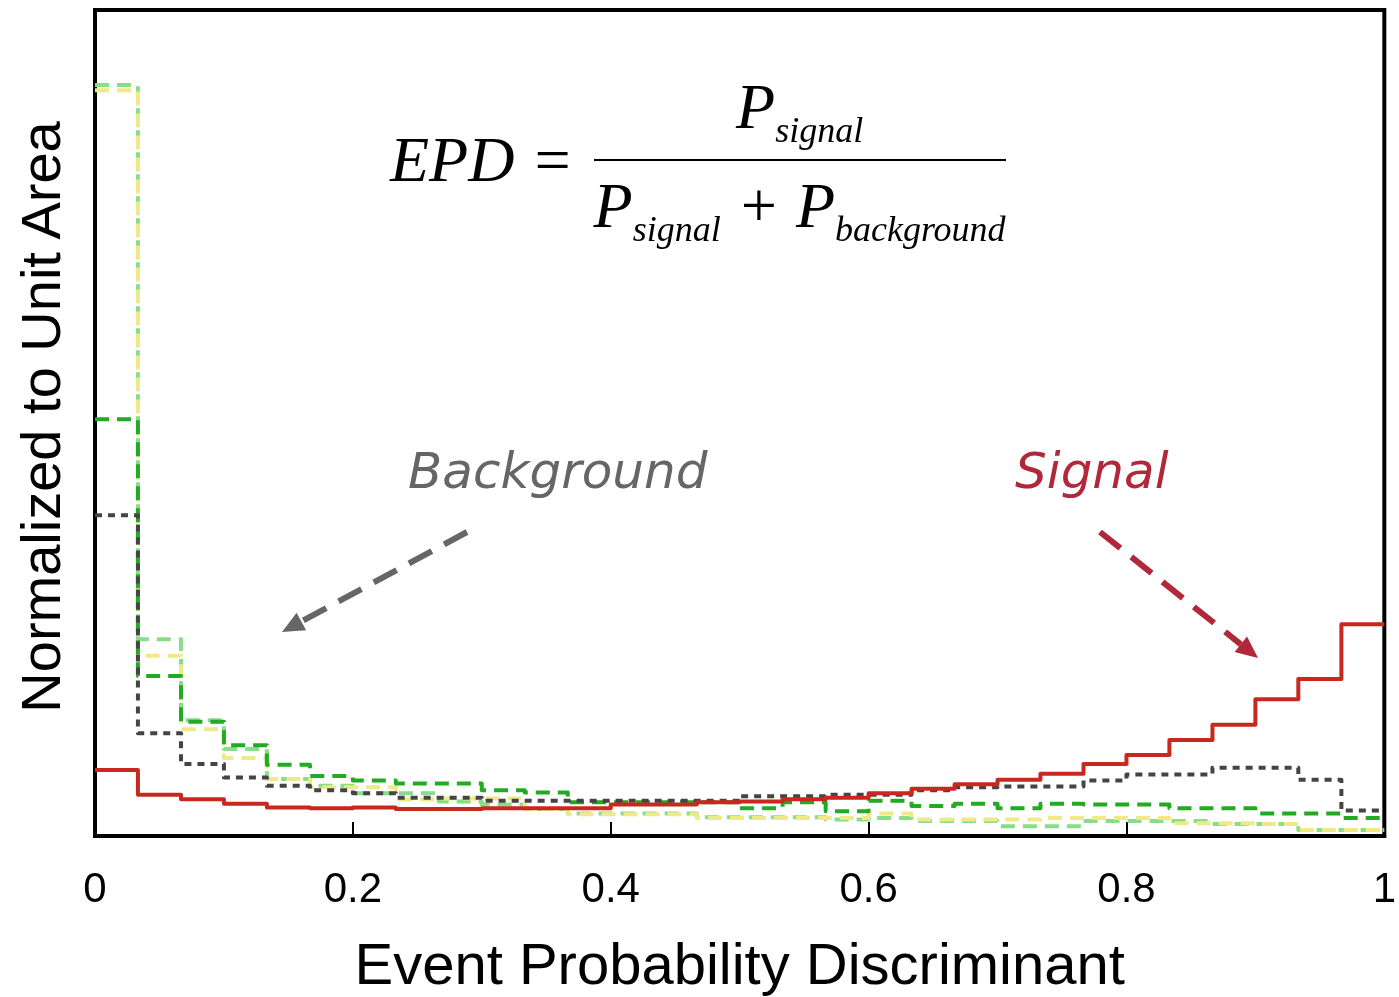 The width and height of the screenshot is (1399, 997). What do you see at coordinates (868, 887) in the screenshot?
I see `x-tick-label: 0.6` at bounding box center [868, 887].